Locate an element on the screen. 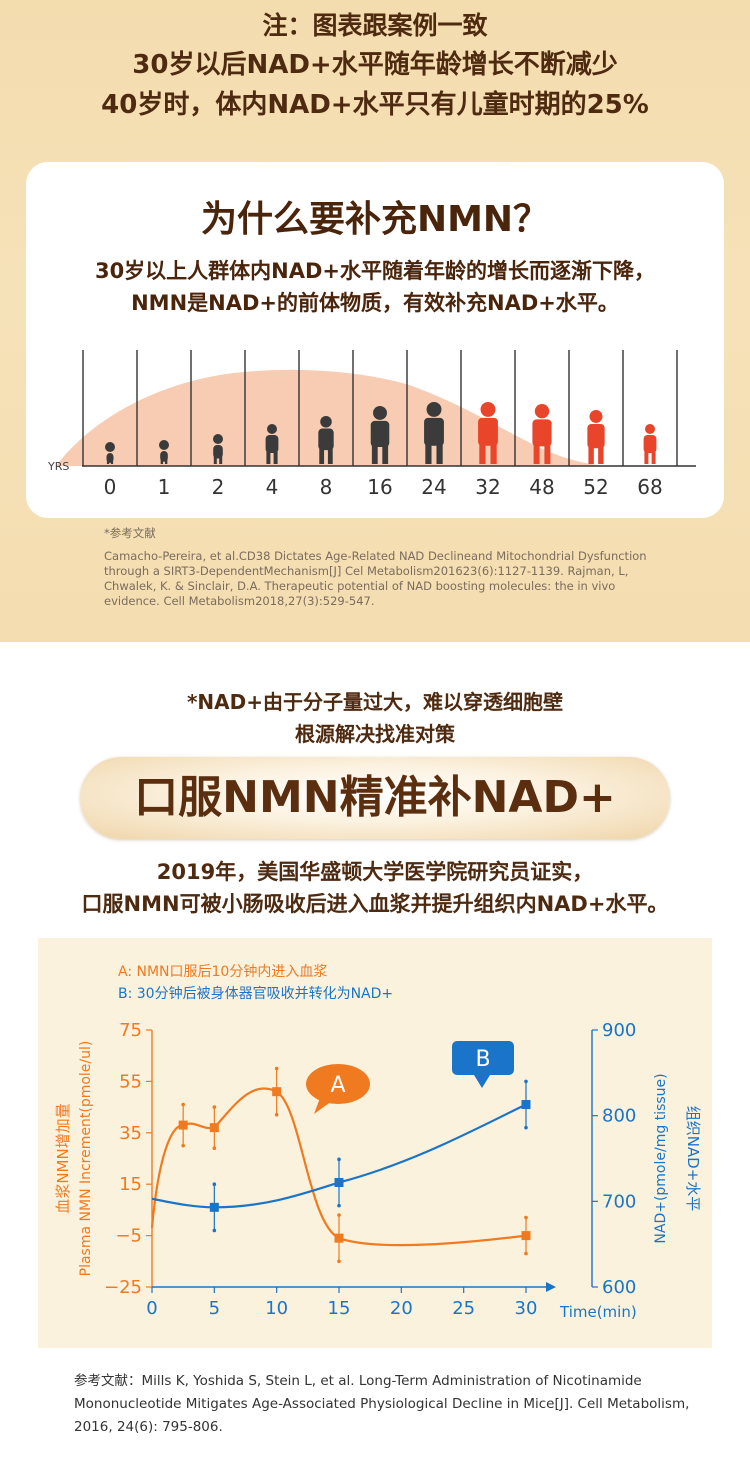  banner-text: 口服NMN精准补NAD+ is located at coordinates (375, 797).